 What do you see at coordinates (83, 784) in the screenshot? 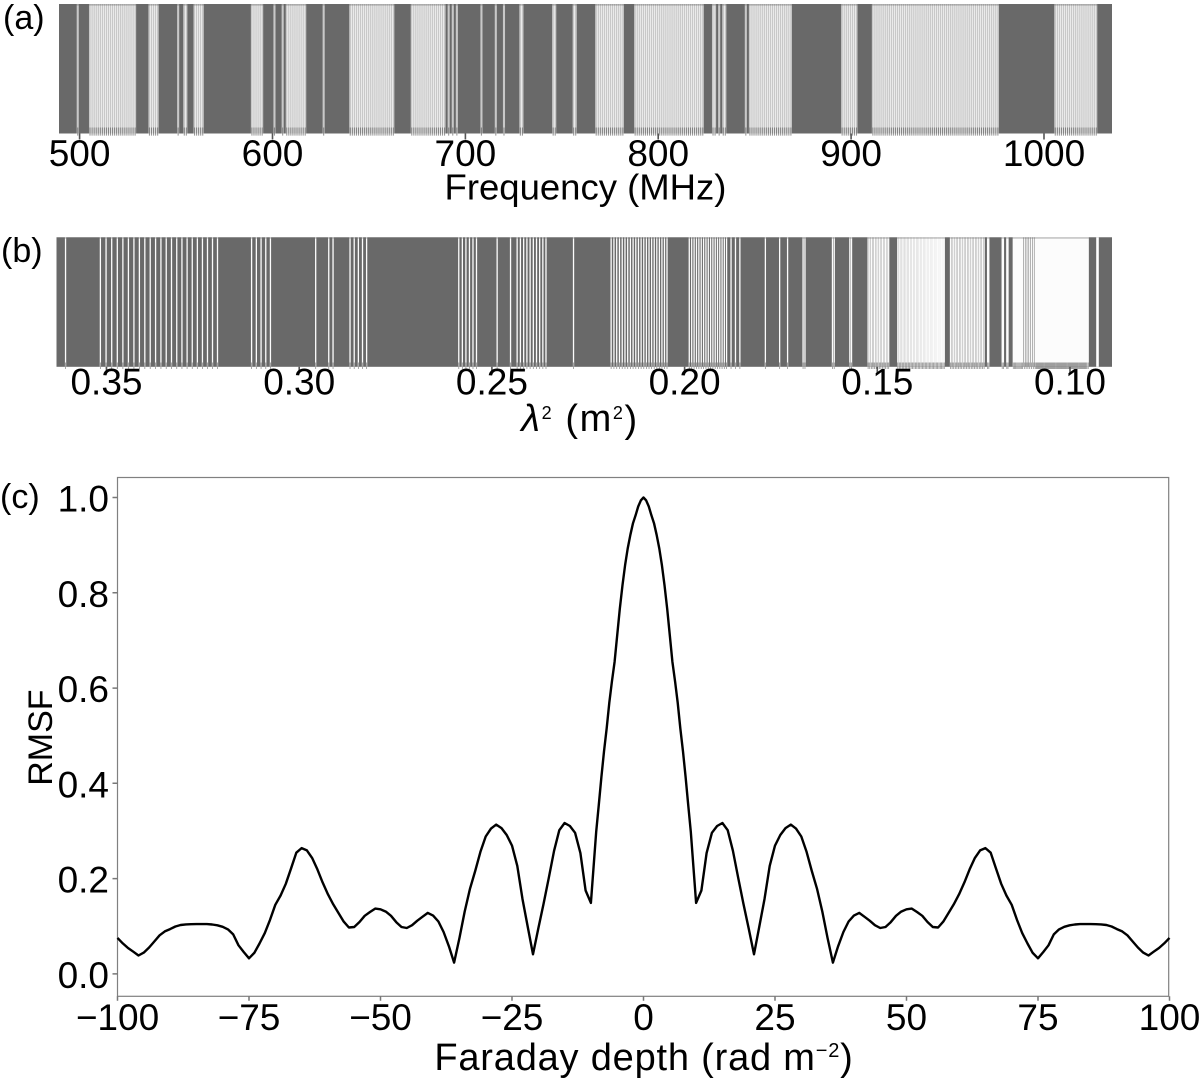
I see `svg-text: 0.4` at bounding box center [83, 784].